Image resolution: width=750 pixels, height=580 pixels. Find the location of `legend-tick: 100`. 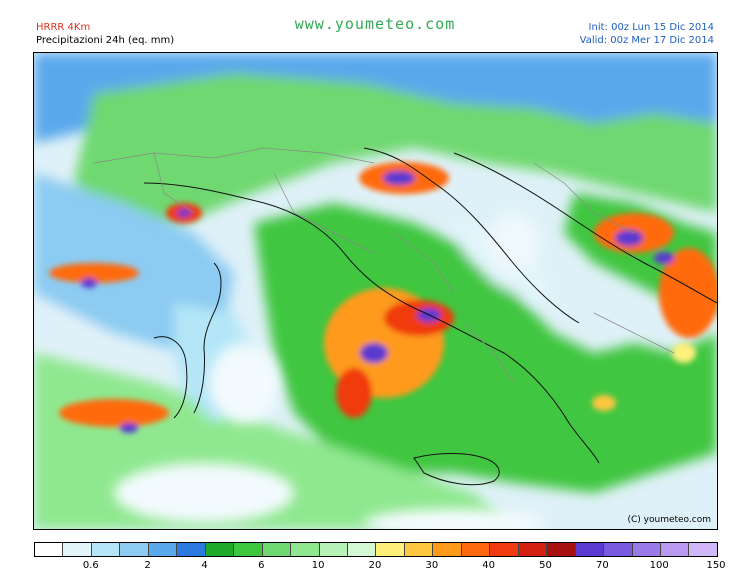

legend-tick: 100 is located at coordinates (659, 565).